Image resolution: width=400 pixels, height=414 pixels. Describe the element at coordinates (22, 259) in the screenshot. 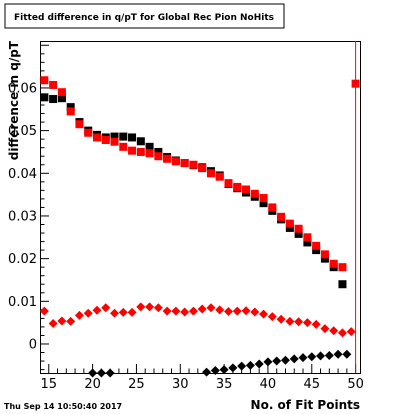

I see `y-tick-label: 0.02` at that location.